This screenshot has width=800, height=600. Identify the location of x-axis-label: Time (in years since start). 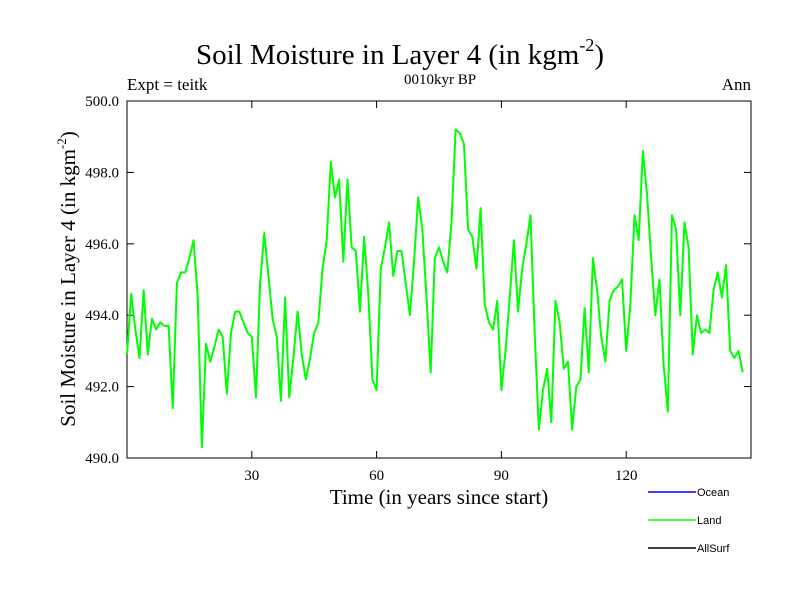
(439, 497).